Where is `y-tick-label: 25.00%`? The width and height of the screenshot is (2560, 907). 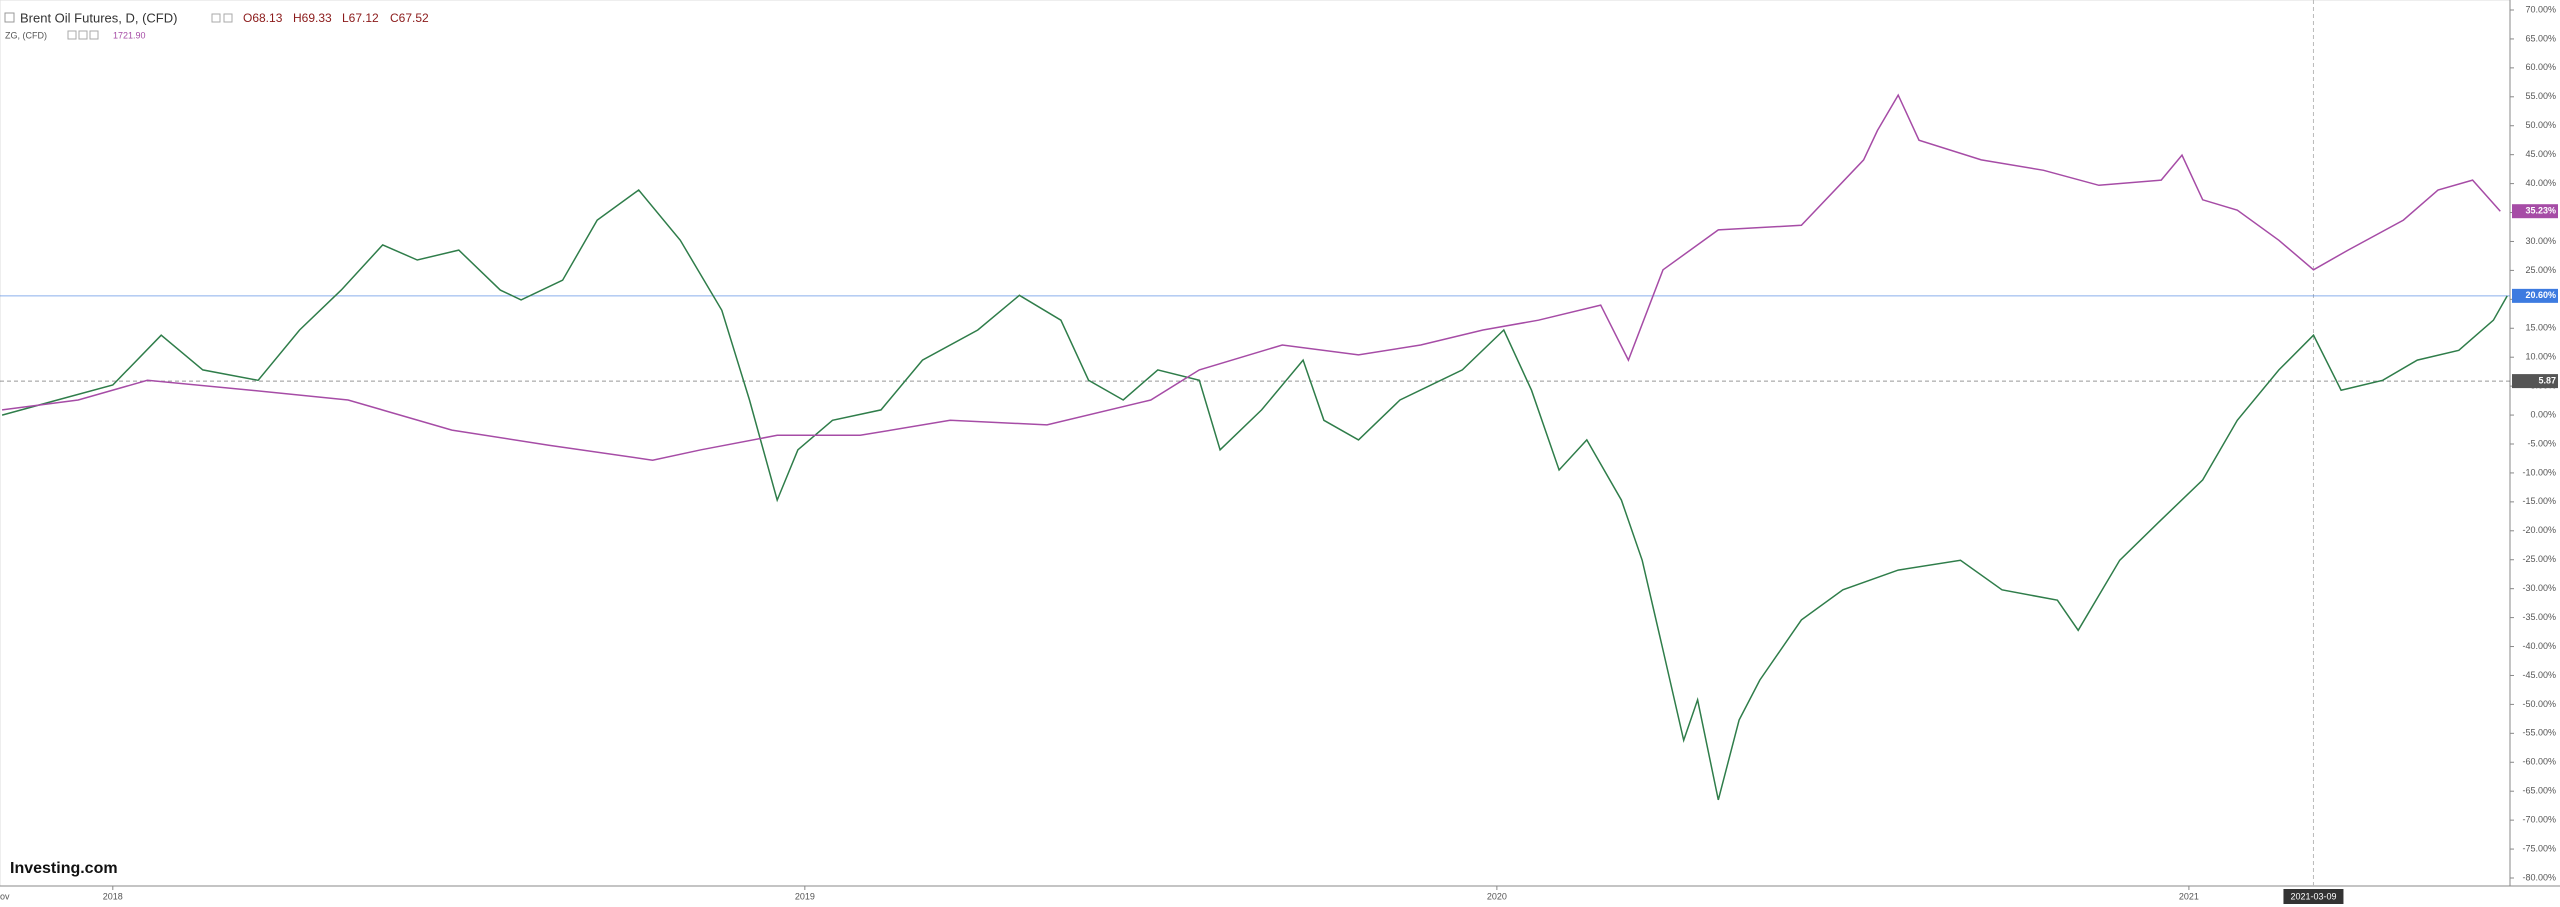
y-tick-label: 25.00% is located at coordinates (2540, 270).